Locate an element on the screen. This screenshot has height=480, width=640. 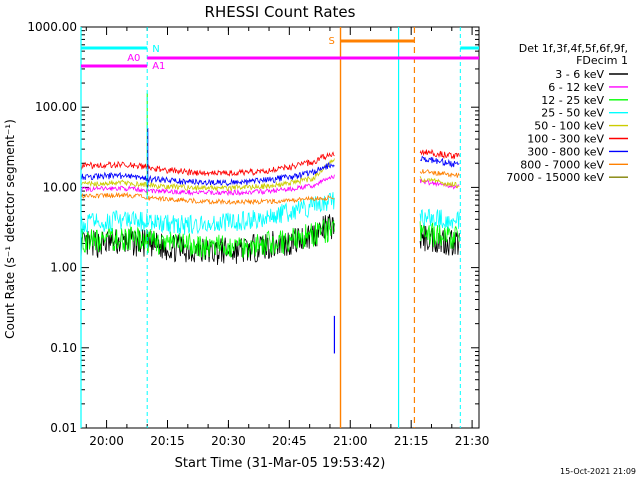
annotation-s: S is located at coordinates (332, 41).